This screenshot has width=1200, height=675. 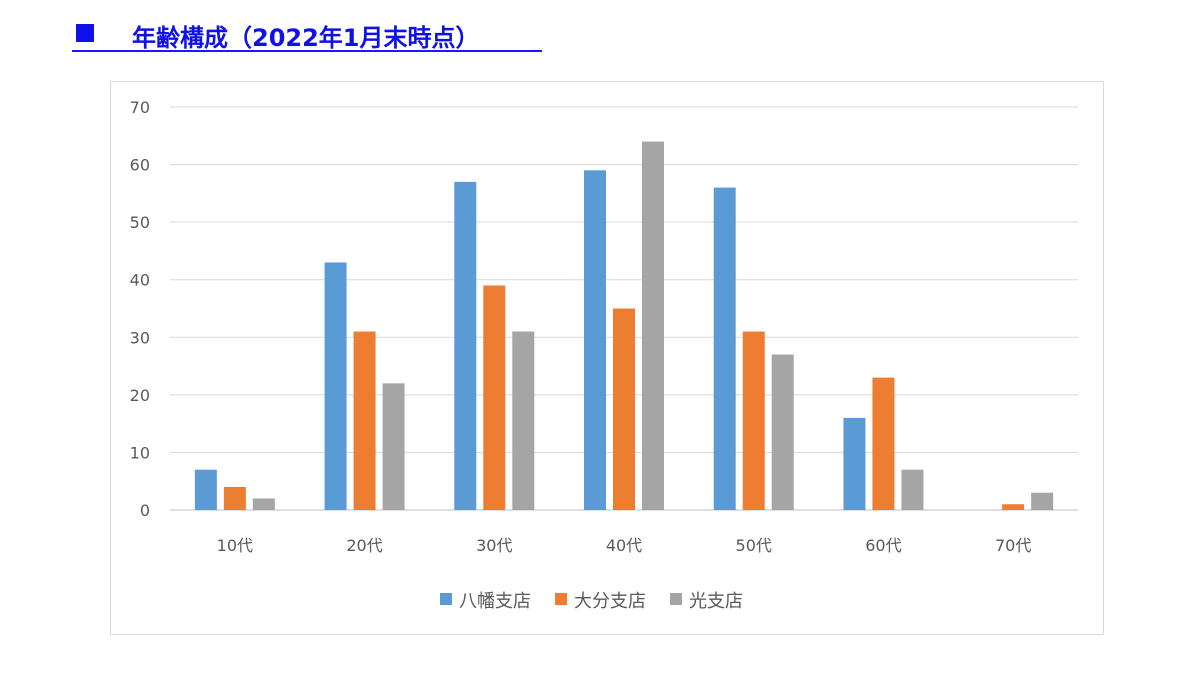 I want to click on legend-label: 光支店, so click(x=716, y=601).